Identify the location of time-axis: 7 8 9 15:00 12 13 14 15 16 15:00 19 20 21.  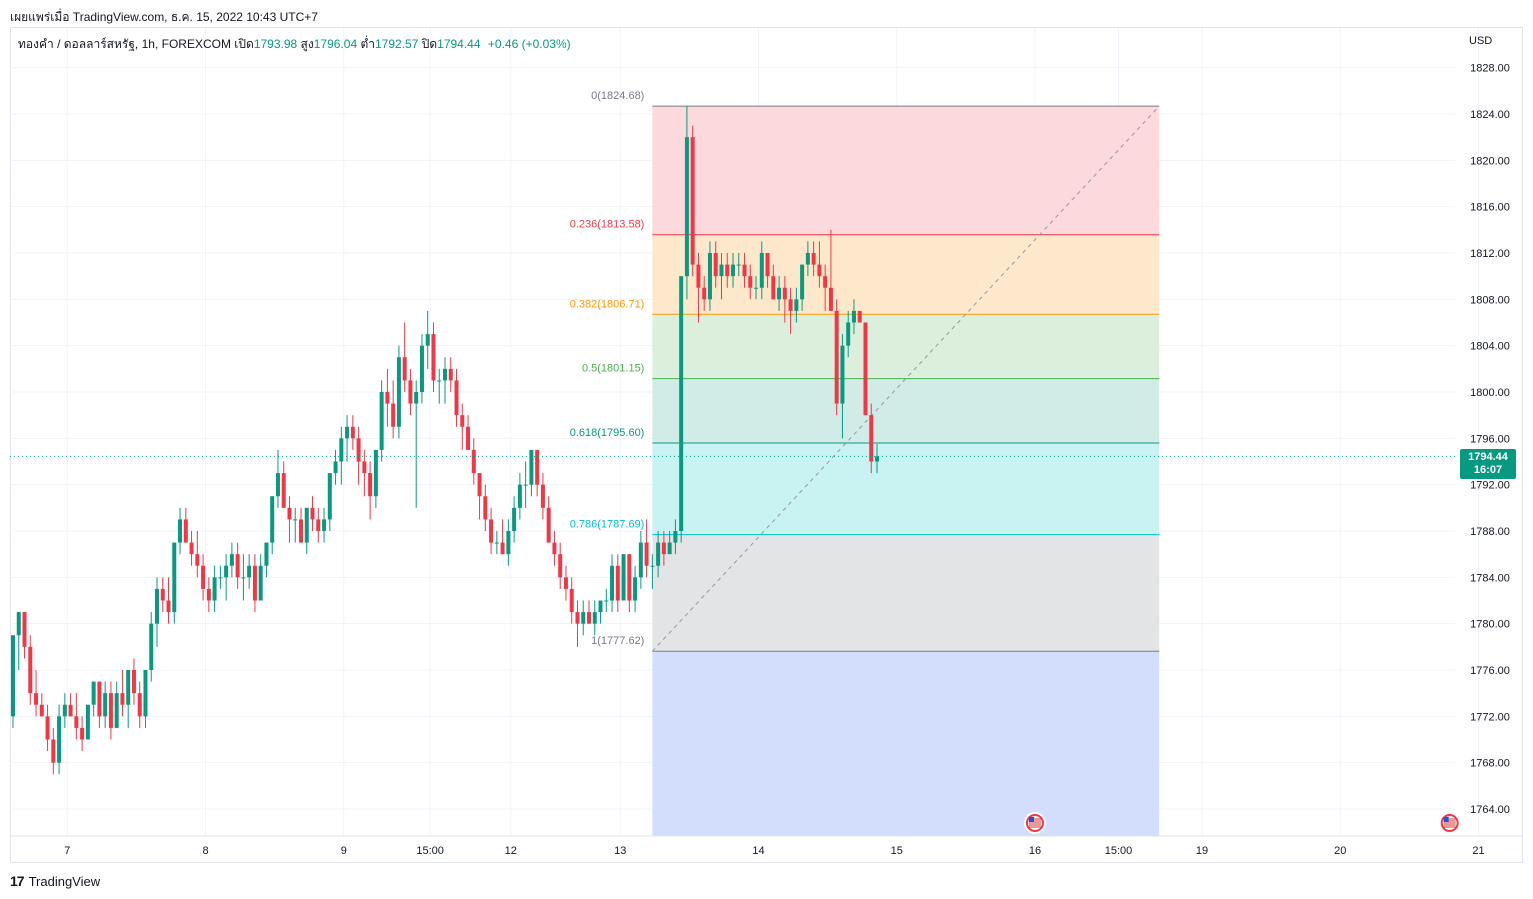
(774, 851).